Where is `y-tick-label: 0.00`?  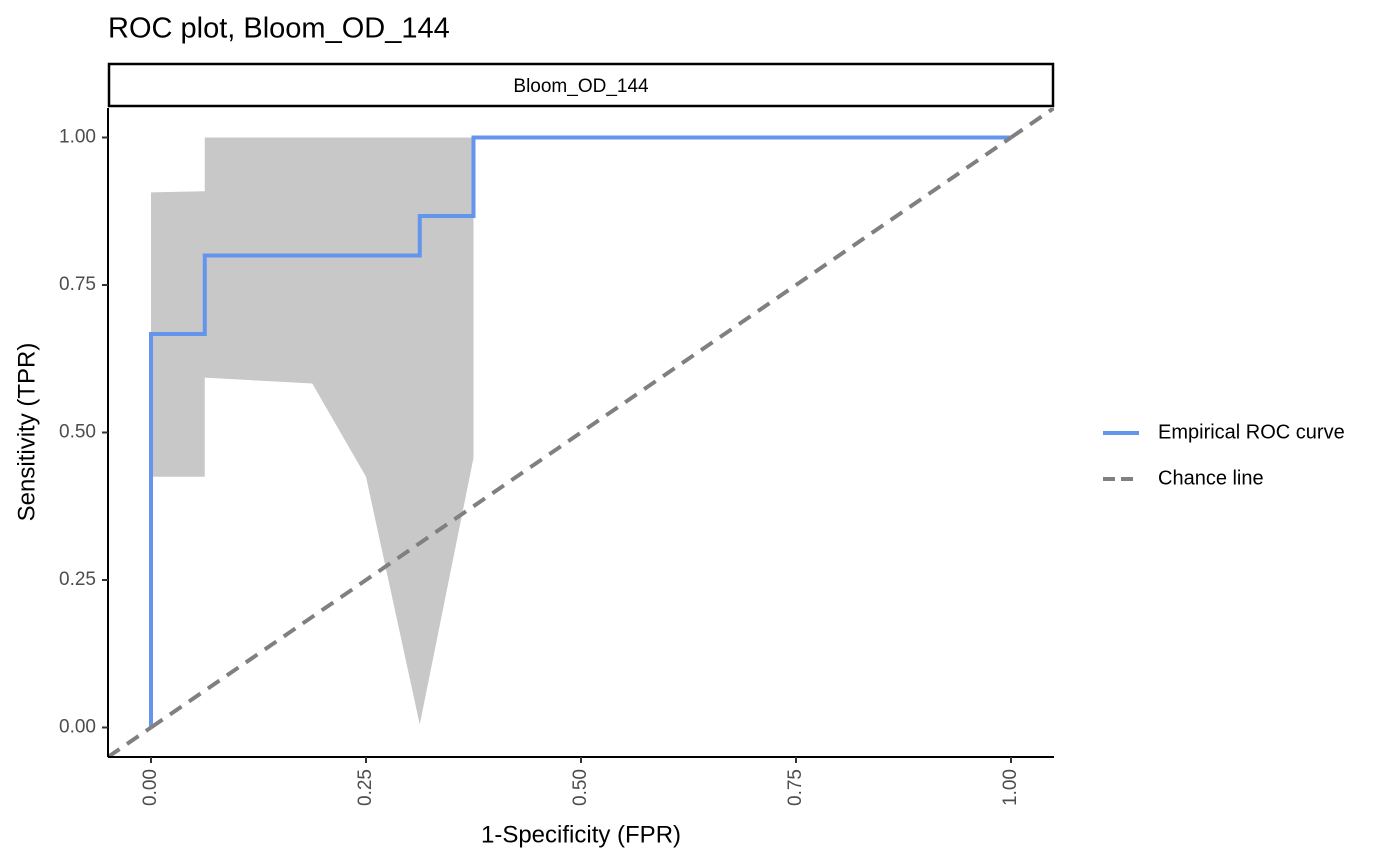
y-tick-label: 0.00 is located at coordinates (77, 727).